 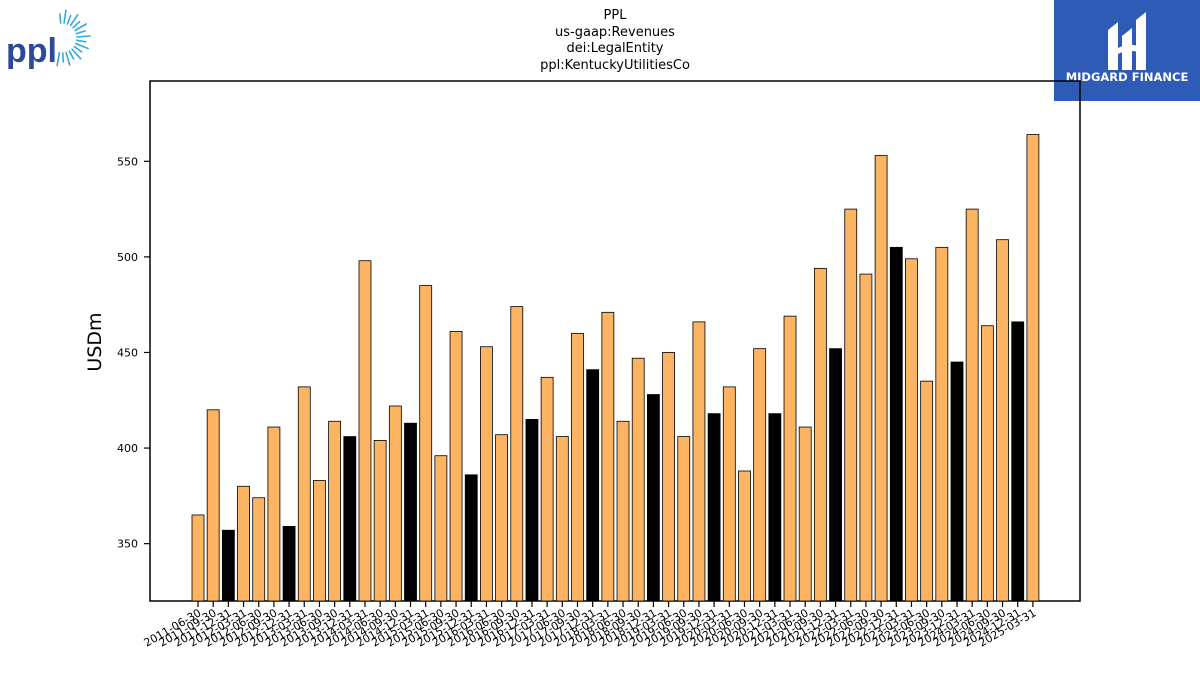 I want to click on sunburst-icon, so click(x=73, y=38).